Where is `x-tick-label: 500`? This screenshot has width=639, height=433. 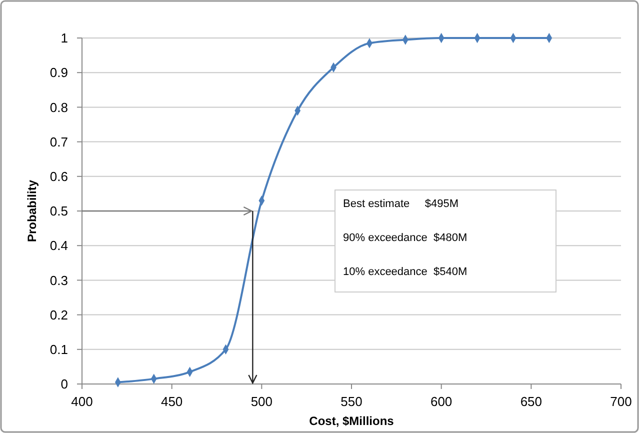 x-tick-label: 500 is located at coordinates (261, 401).